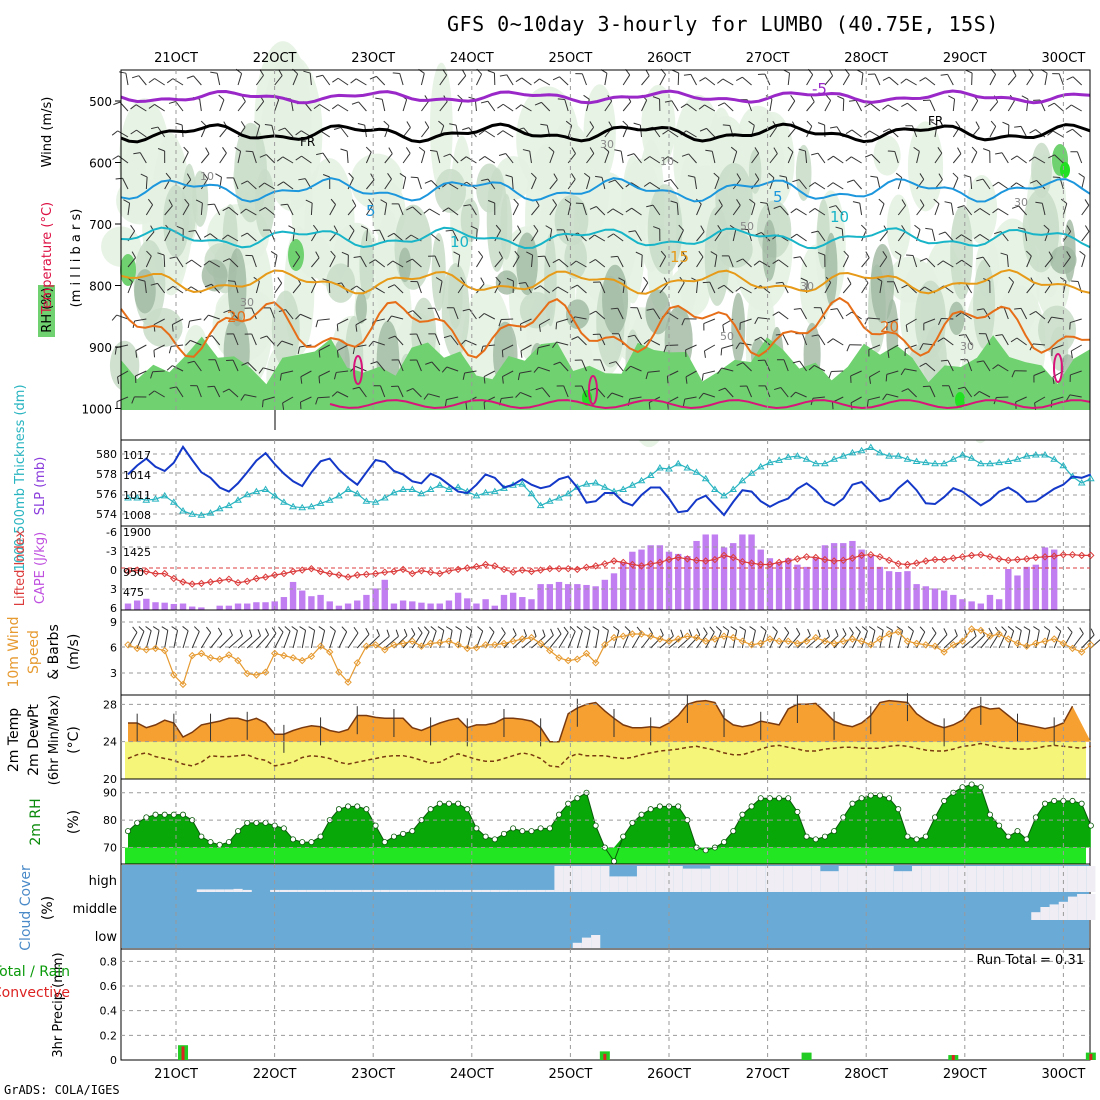  I want to click on dew-fill, so click(605, 760).